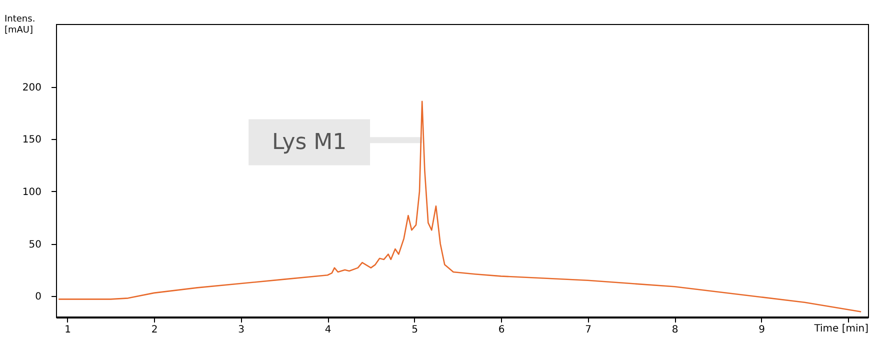 This screenshot has width=880, height=340. Describe the element at coordinates (35, 244) in the screenshot. I see `y-tick-label: 50` at that location.